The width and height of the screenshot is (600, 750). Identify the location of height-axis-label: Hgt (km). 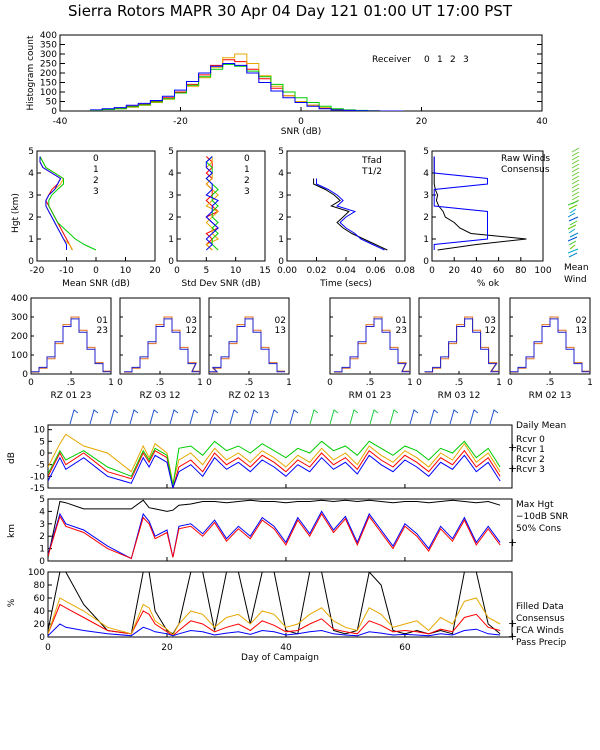
(16, 213).